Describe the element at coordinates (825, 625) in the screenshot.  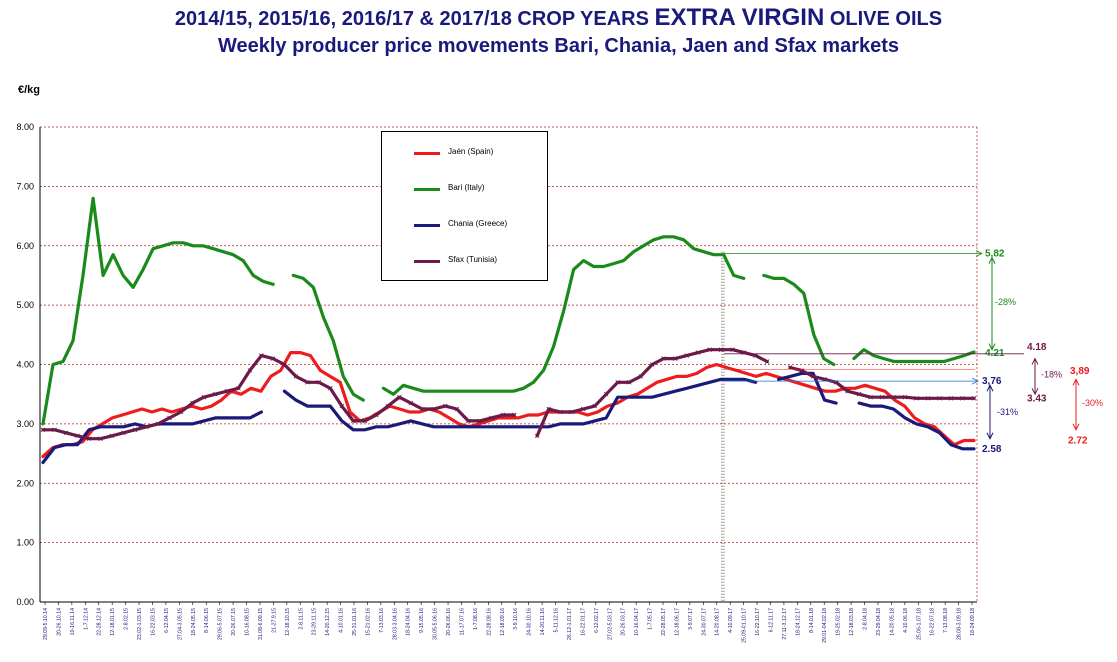
I see `x-tick-label: 29.01-04.02.18` at that location.